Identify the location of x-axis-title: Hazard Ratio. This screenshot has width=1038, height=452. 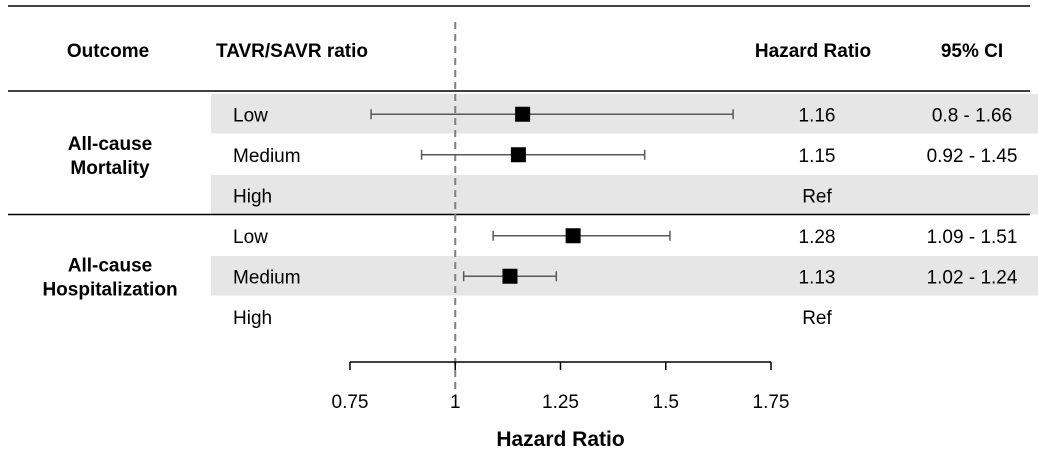
(560, 439).